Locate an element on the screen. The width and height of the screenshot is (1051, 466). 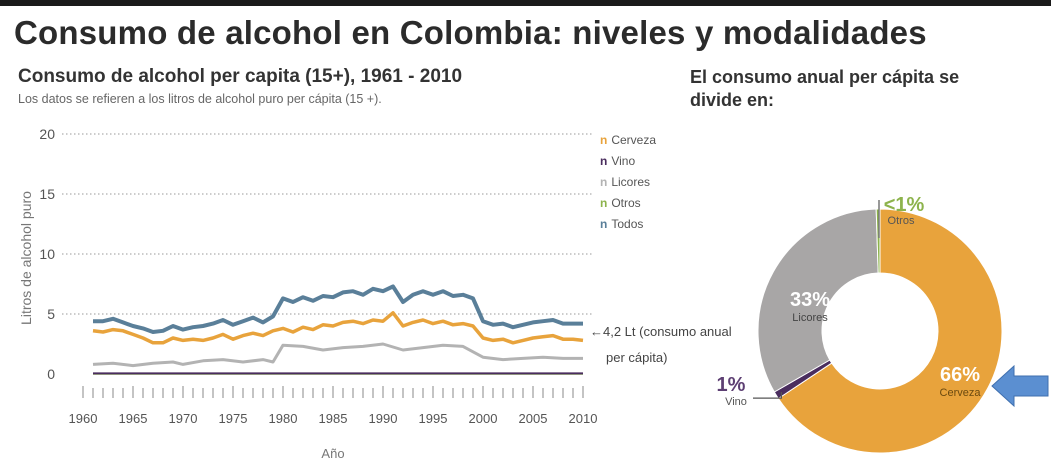
legend-item-licores: n Licores is located at coordinates (628, 182).